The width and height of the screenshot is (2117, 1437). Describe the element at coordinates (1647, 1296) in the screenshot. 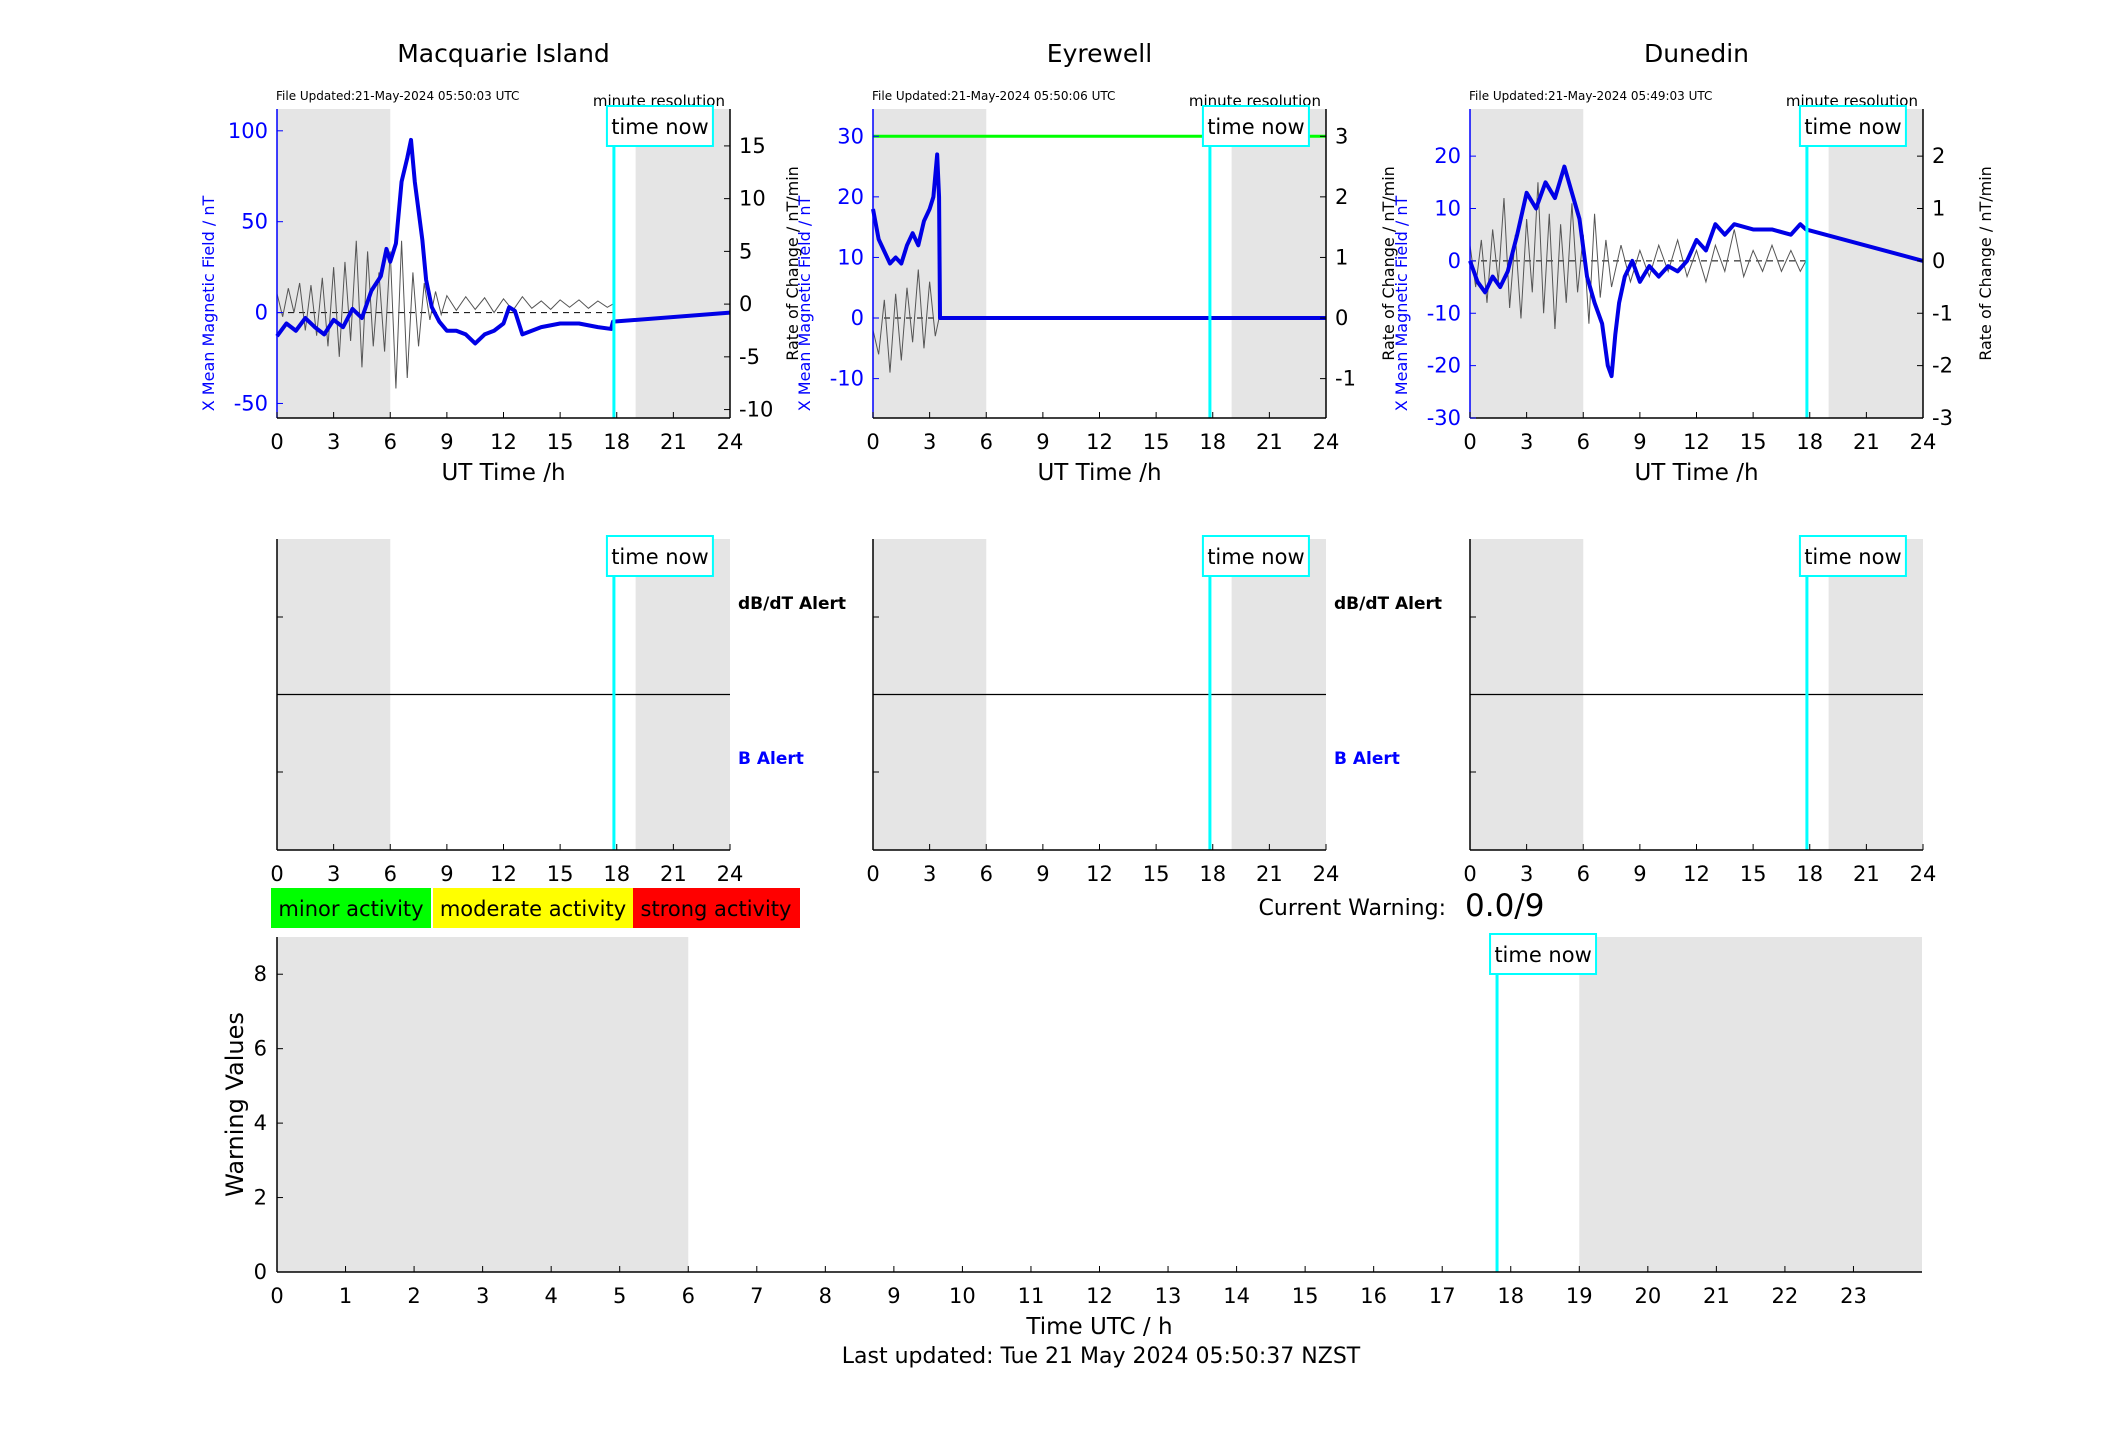

I see `x-tick-label: 20` at that location.